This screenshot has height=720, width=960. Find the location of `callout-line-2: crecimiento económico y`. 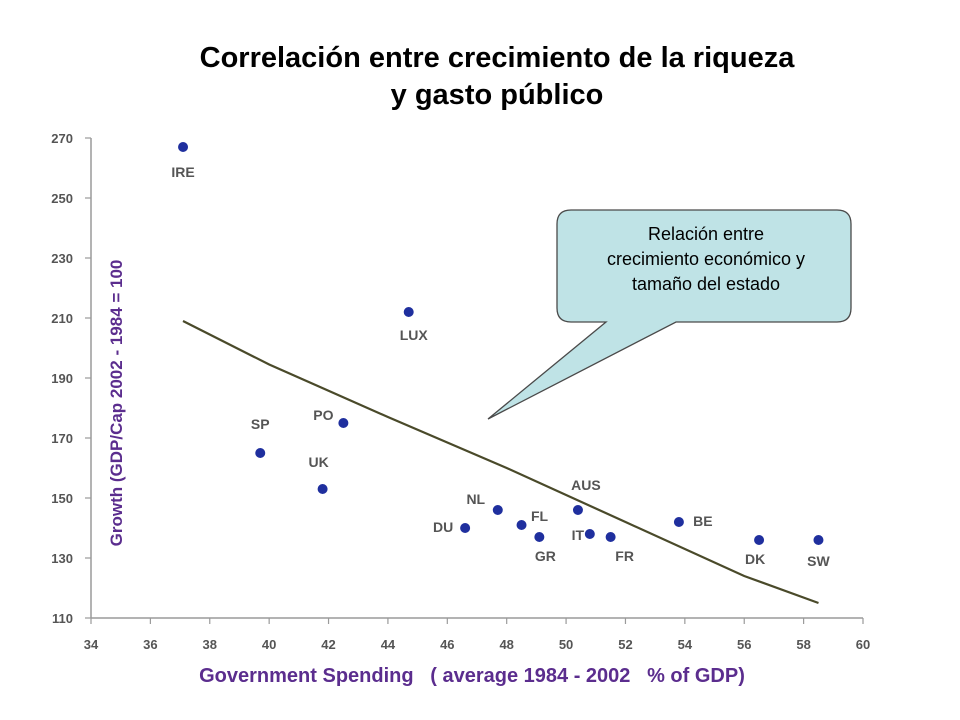

callout-line-2: crecimiento económico y is located at coordinates (706, 259).